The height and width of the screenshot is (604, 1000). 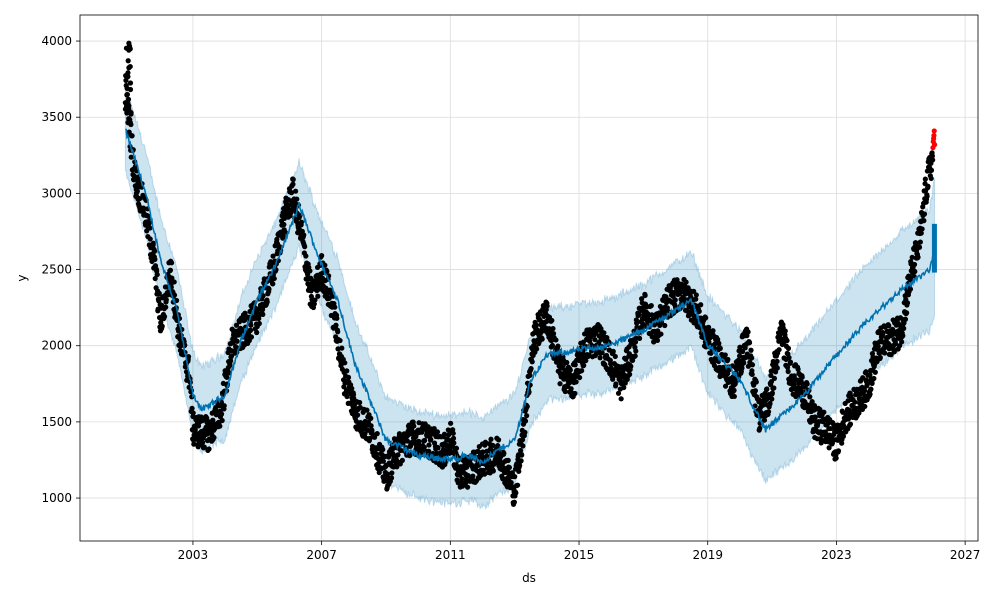 What do you see at coordinates (934, 248) in the screenshot?
I see `forecast-segment` at bounding box center [934, 248].